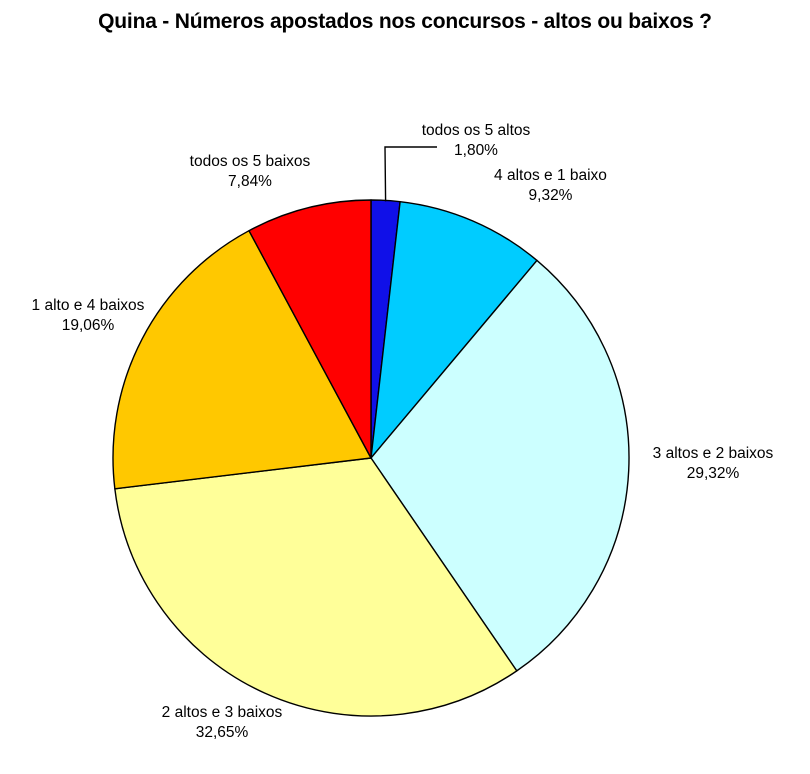  I want to click on slice-label-todos-os-5-altos: todos os 5 altos 1,80%, so click(476, 141).